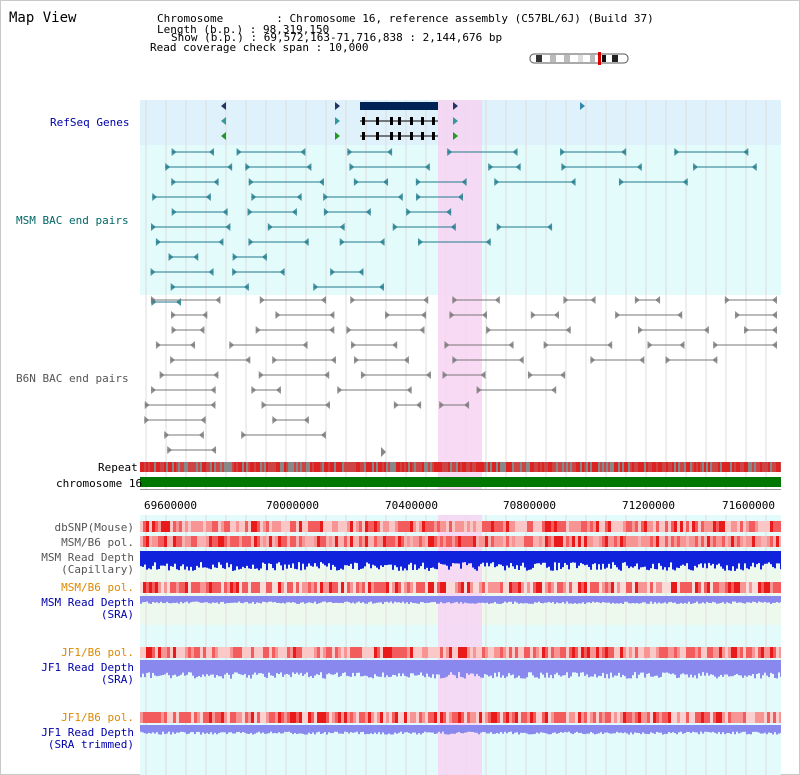 This screenshot has height=775, width=800. What do you see at coordinates (579, 59) in the screenshot?
I see `chromosome-ideogram` at bounding box center [579, 59].